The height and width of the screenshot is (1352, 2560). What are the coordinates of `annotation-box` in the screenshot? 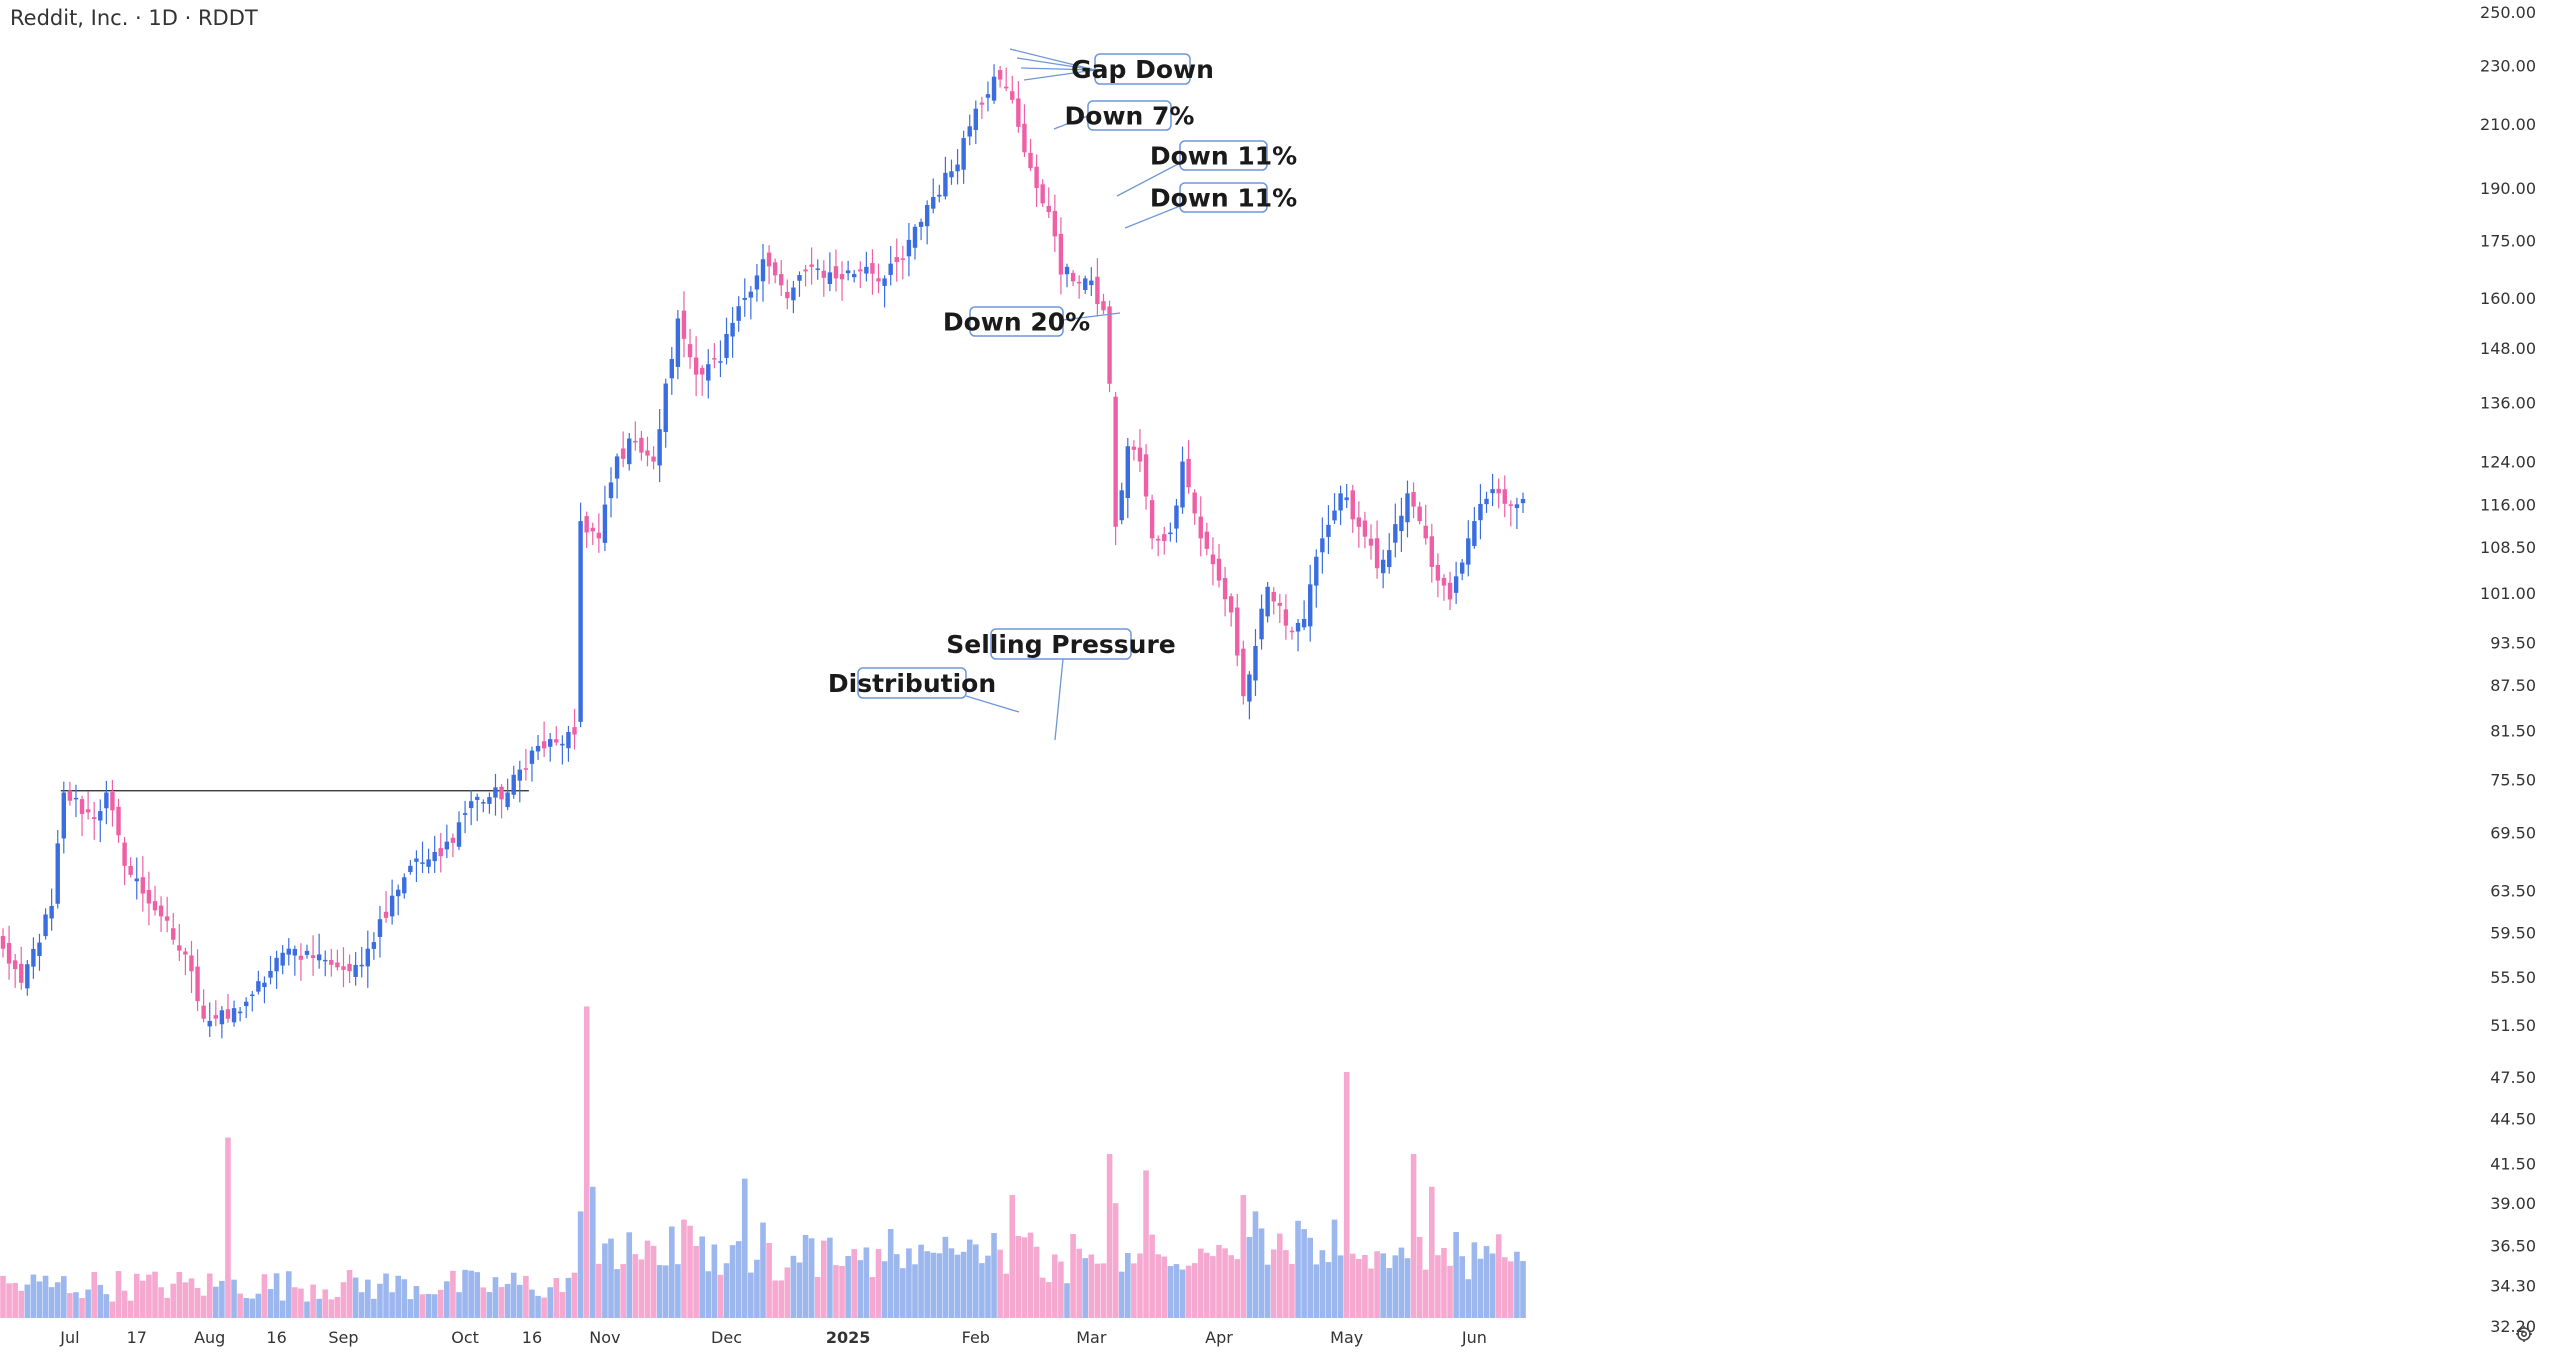 It's located at (912, 683).